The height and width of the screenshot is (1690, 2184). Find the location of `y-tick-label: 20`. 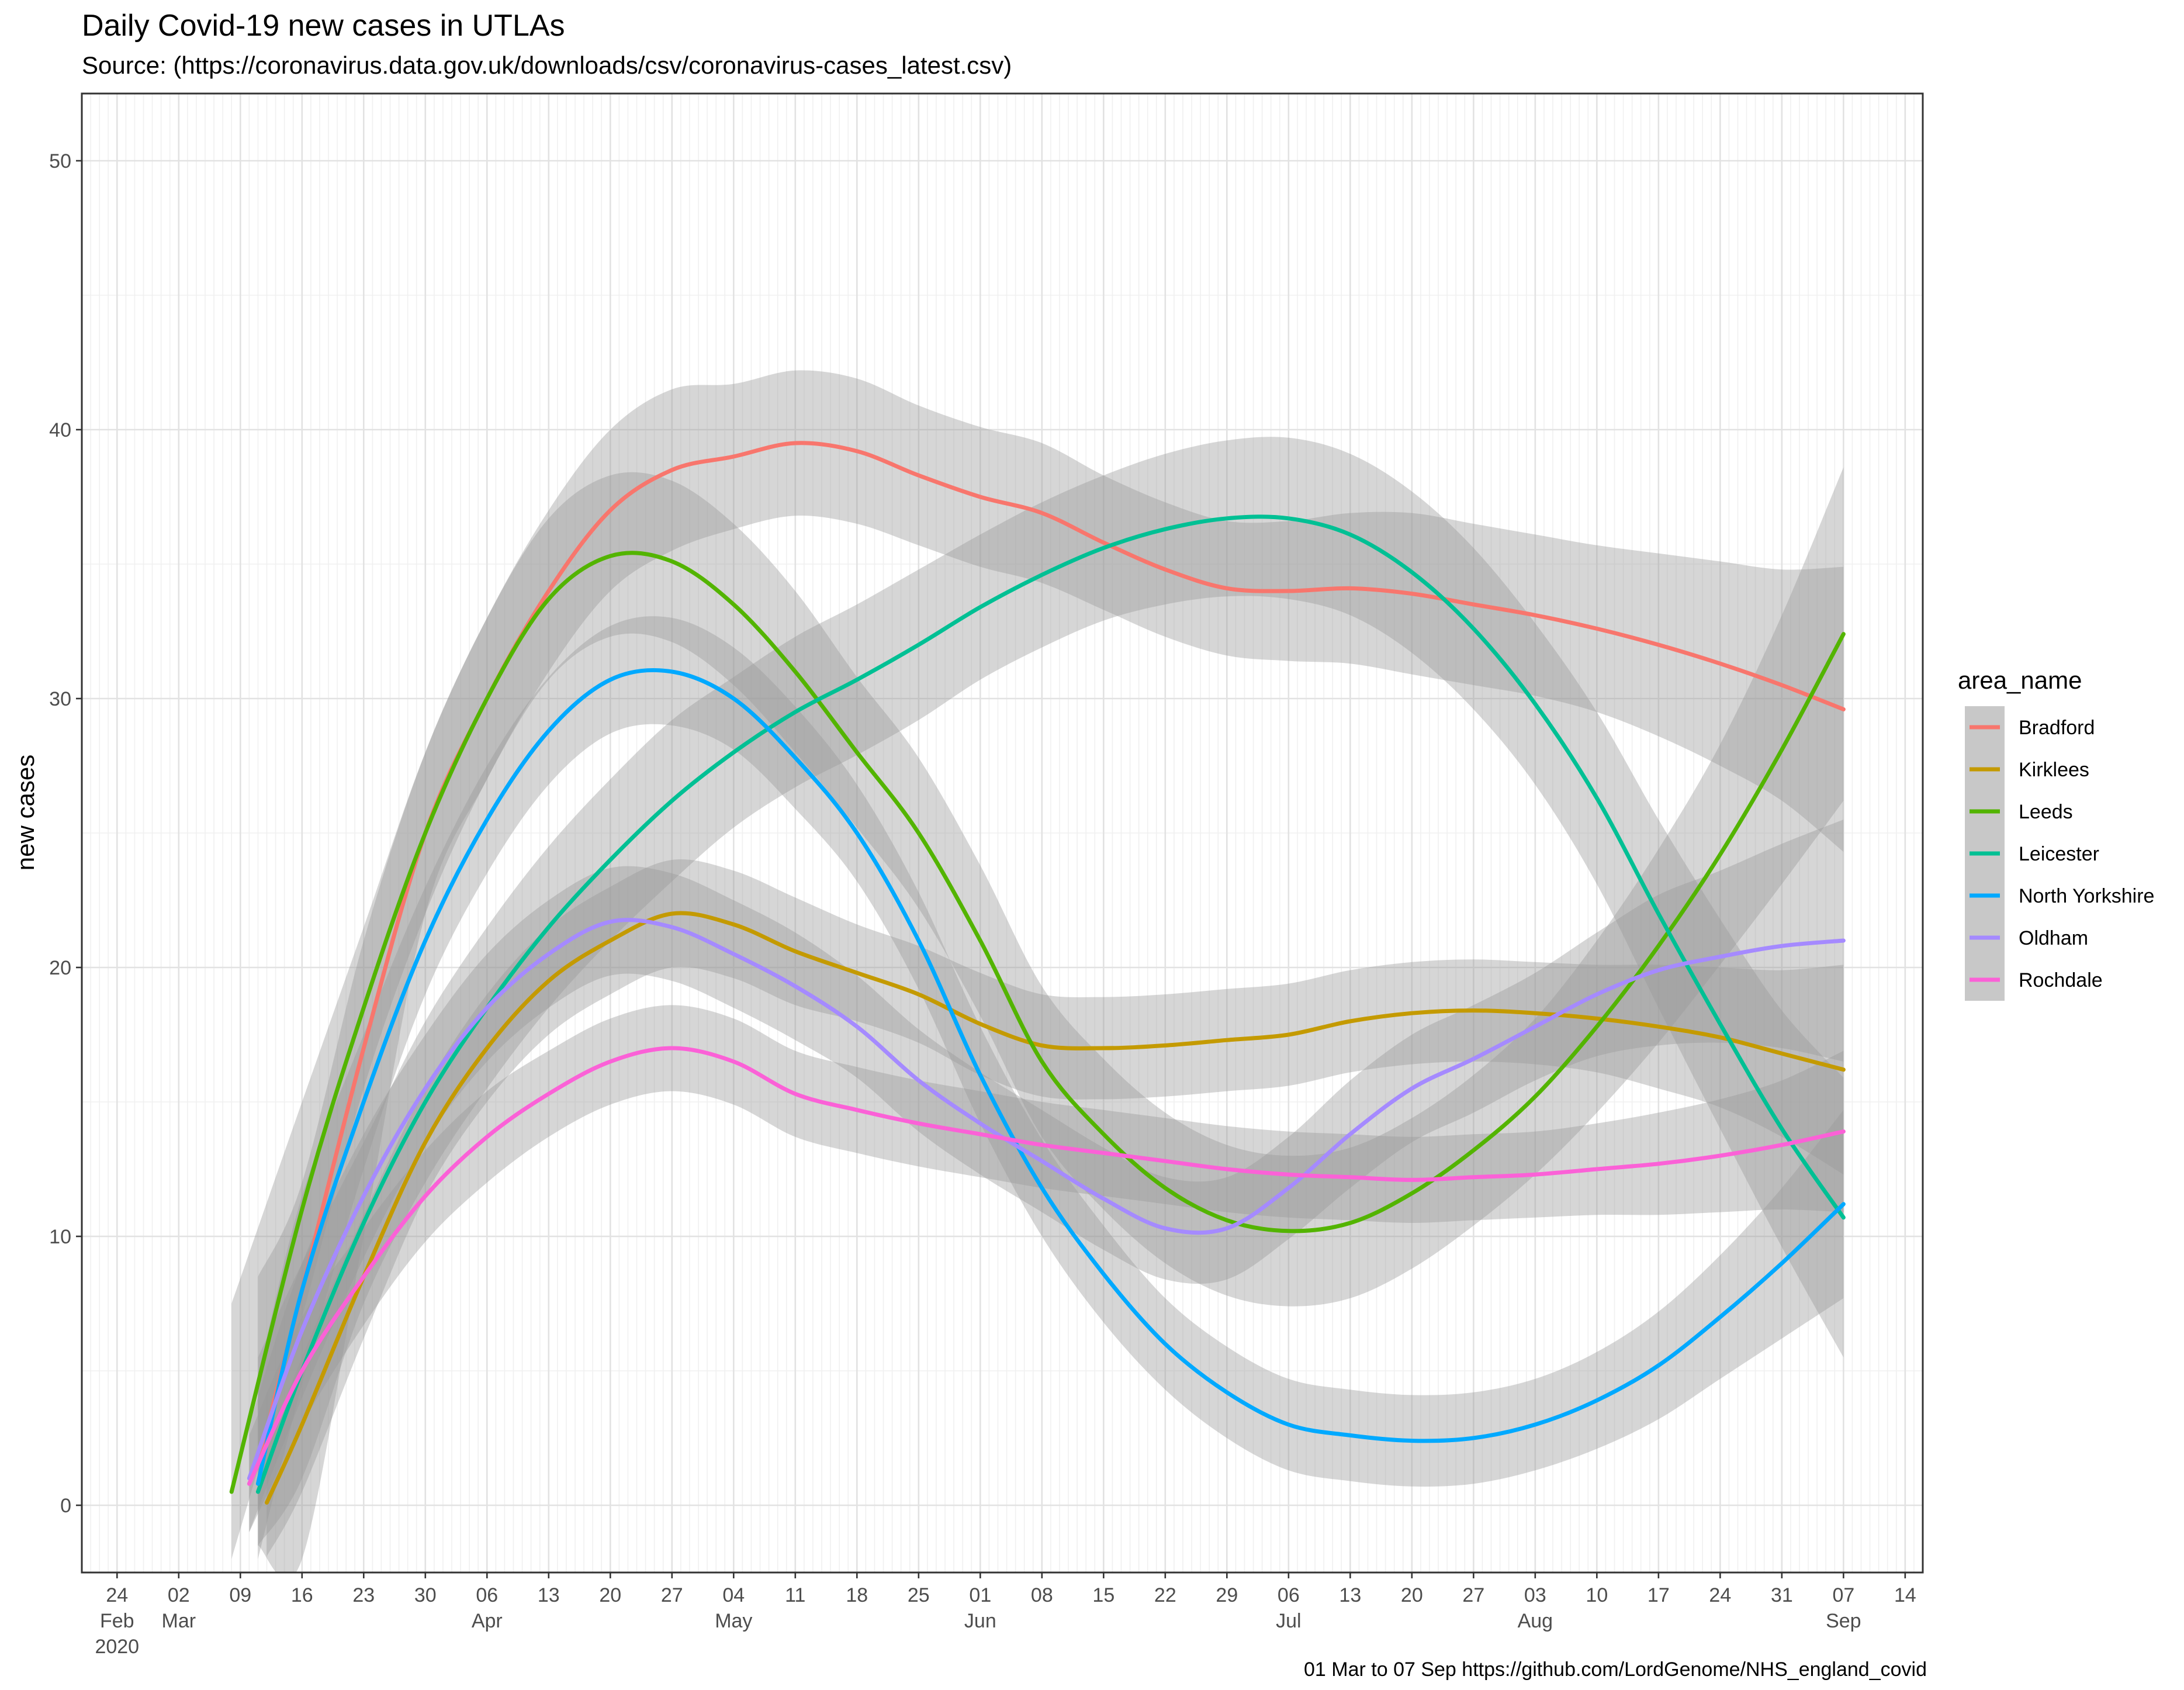

y-tick-label: 20 is located at coordinates (60, 968).